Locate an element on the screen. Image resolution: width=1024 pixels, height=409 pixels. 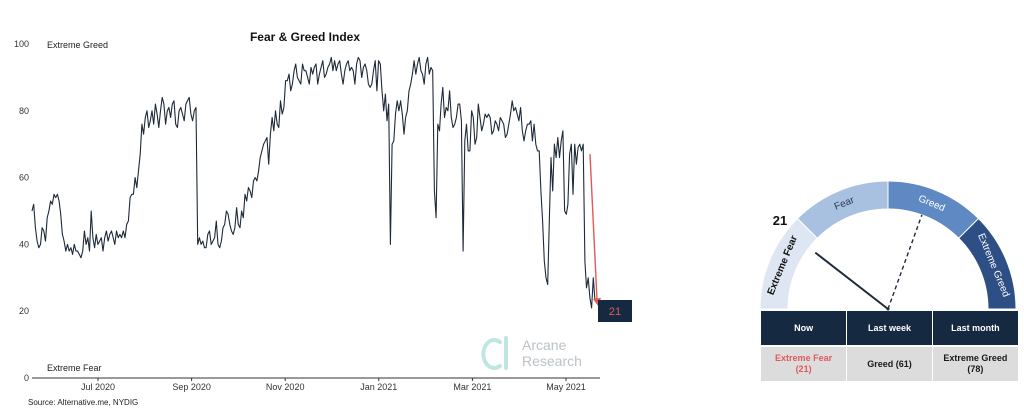
cell-now-label: Extreme Fear is located at coordinates (804, 358).